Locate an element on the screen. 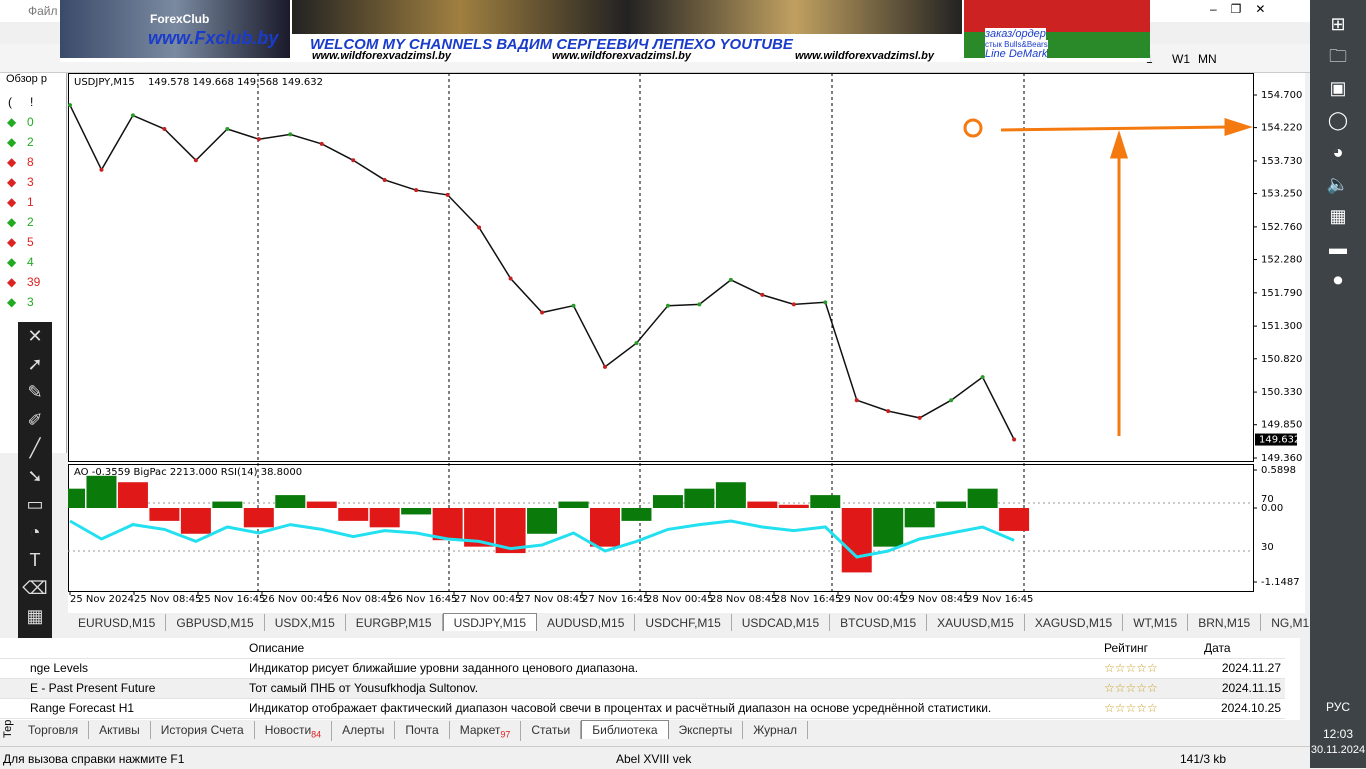  y-tick-label: 153.730 is located at coordinates (1281, 161).